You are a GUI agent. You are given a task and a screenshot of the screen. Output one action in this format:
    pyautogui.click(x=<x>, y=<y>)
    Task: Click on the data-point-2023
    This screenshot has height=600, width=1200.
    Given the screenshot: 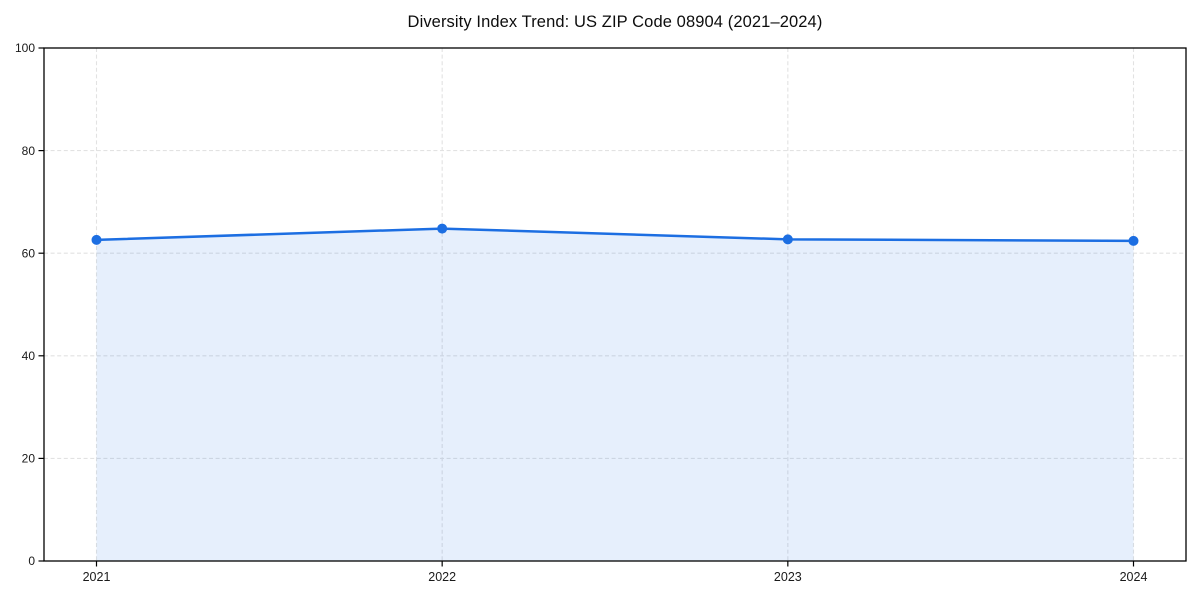 What is the action you would take?
    pyautogui.click(x=787, y=239)
    